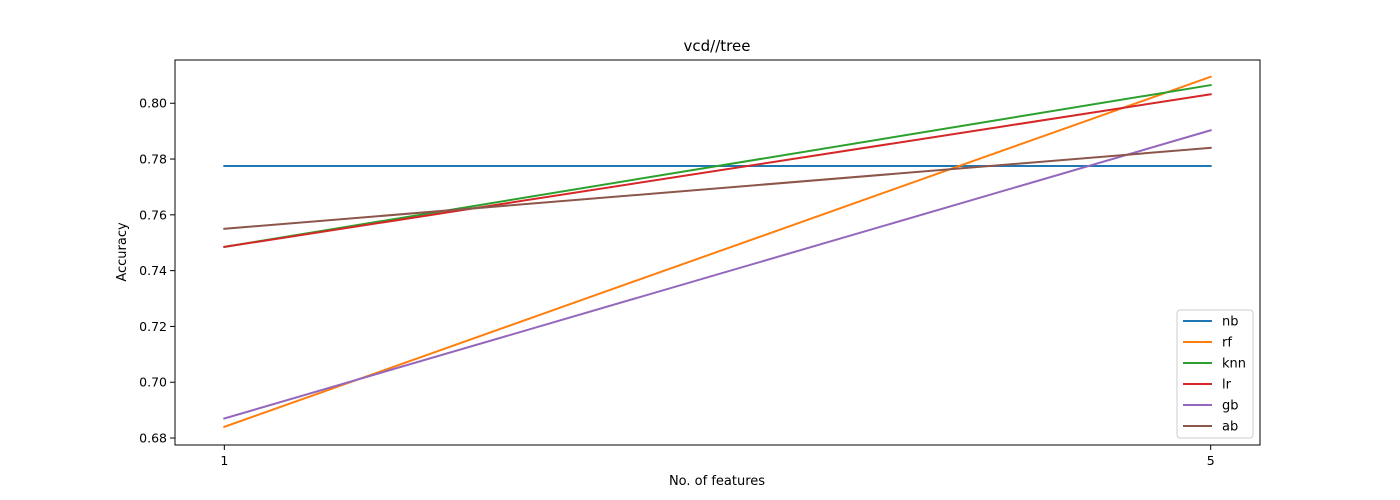 The height and width of the screenshot is (500, 1400). Describe the element at coordinates (153, 270) in the screenshot. I see `y-tick-label: 0.74` at that location.